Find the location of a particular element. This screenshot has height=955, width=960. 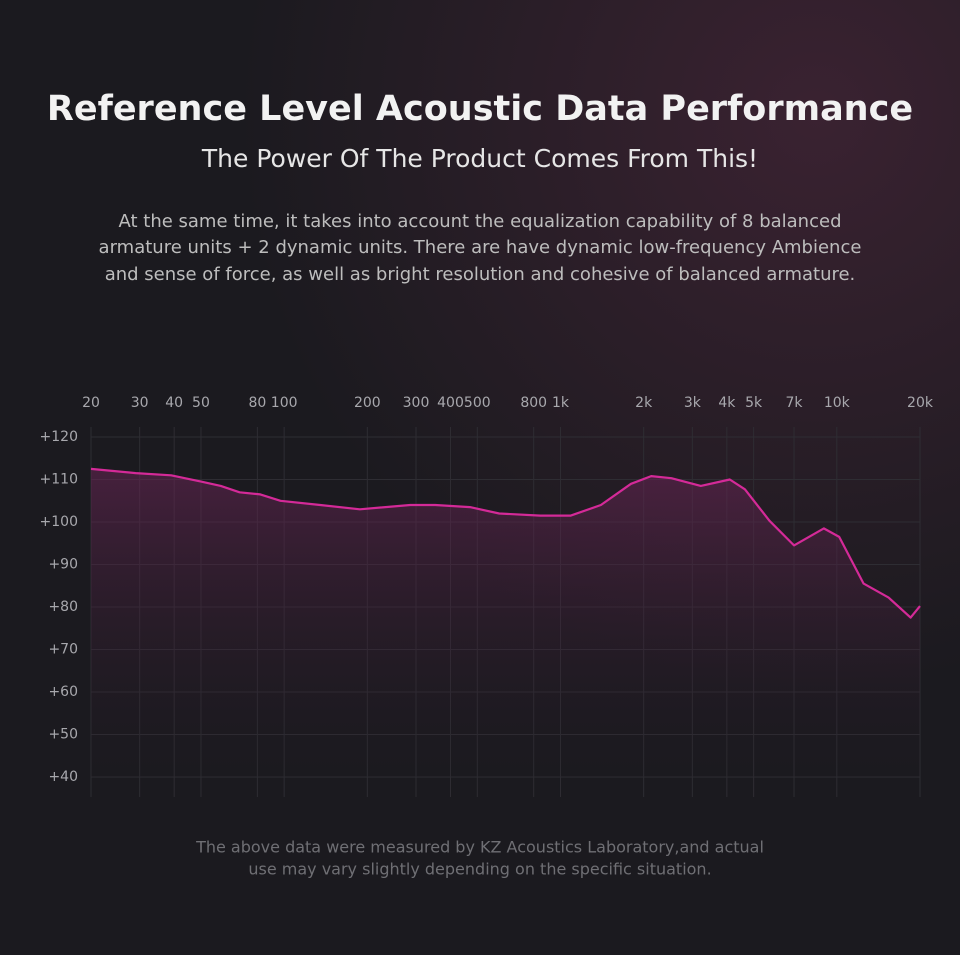

x-tick-label: 2k is located at coordinates (644, 403).